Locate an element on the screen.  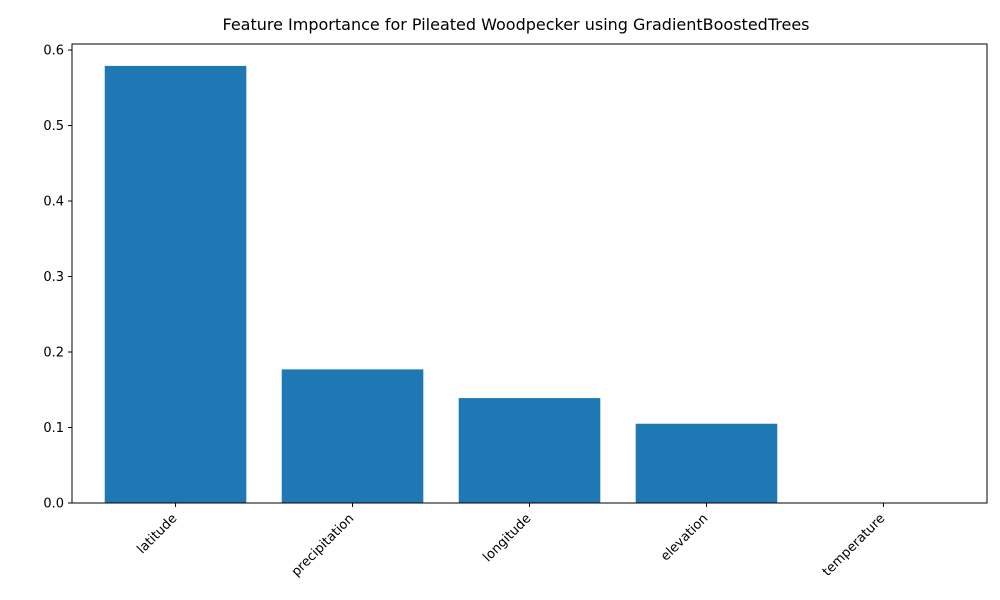
y-tick-label: 0.5 is located at coordinates (53, 126).